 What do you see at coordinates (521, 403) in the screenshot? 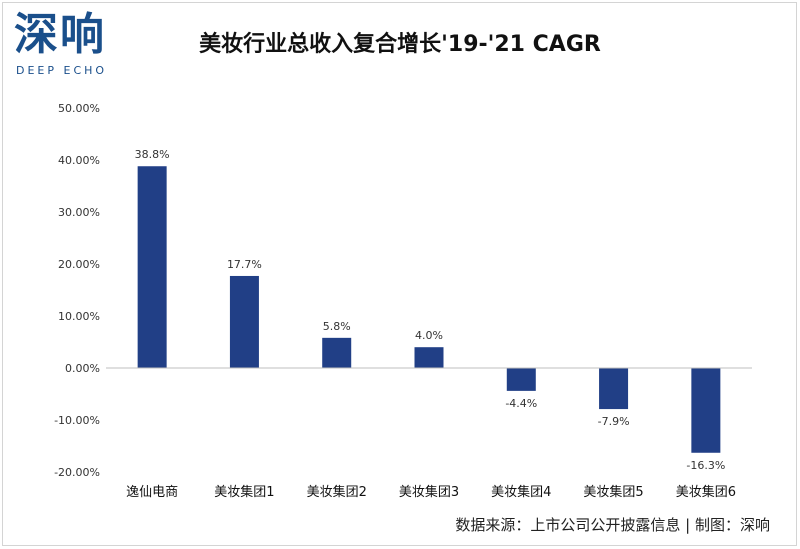
I see `data-label: -4.4%` at bounding box center [521, 403].